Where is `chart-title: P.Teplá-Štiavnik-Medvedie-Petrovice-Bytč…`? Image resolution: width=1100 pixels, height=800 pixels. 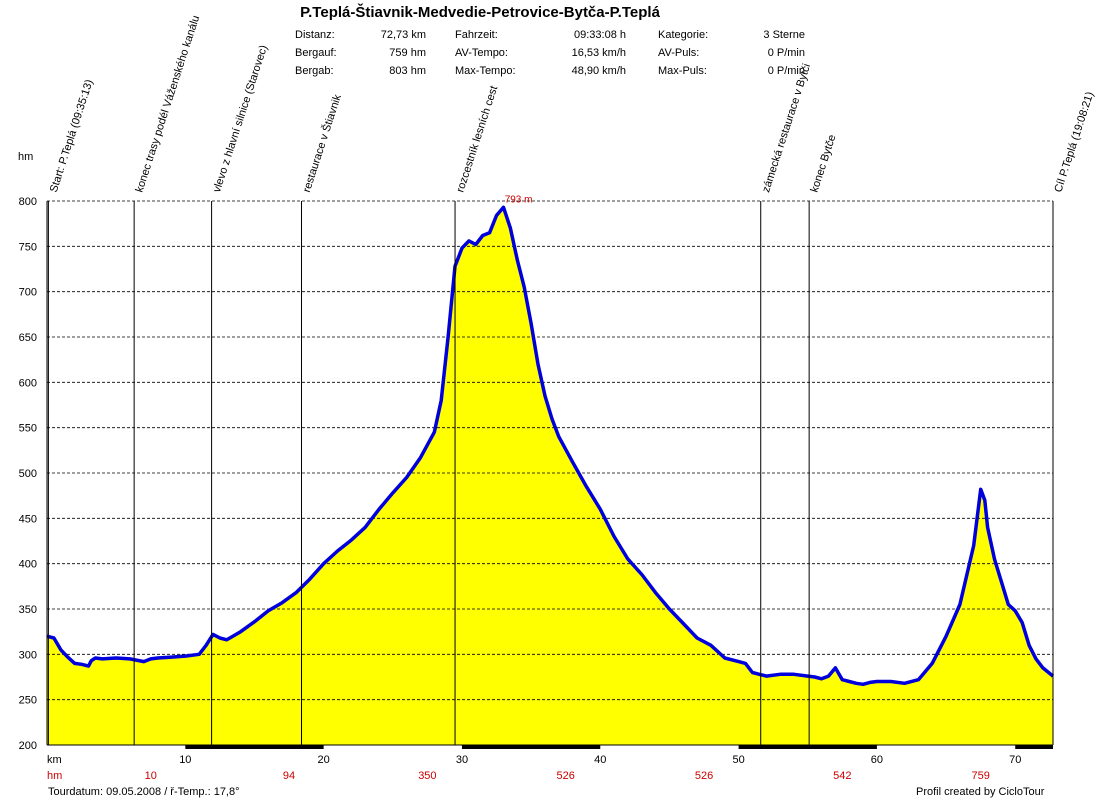
chart-title: P.Teplá-Štiavnik-Medvedie-Petrovice-Bytč… is located at coordinates (480, 12).